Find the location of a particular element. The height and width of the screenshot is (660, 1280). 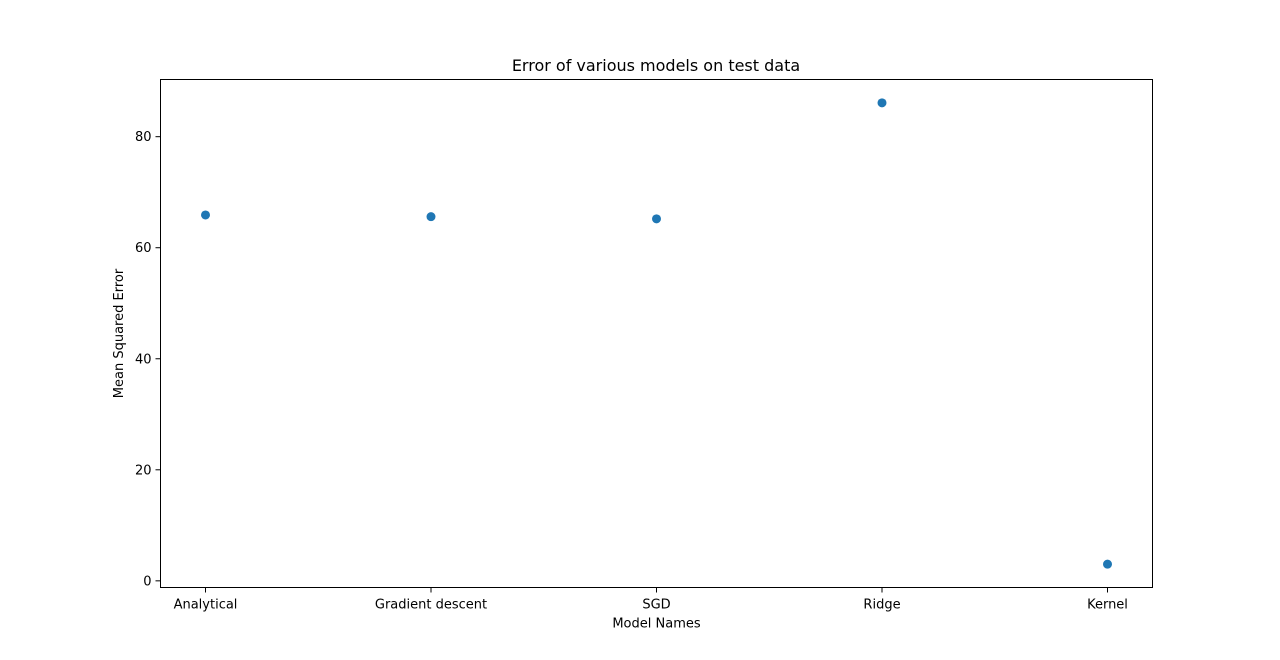

y-tick-label: 60 is located at coordinates (143, 248).